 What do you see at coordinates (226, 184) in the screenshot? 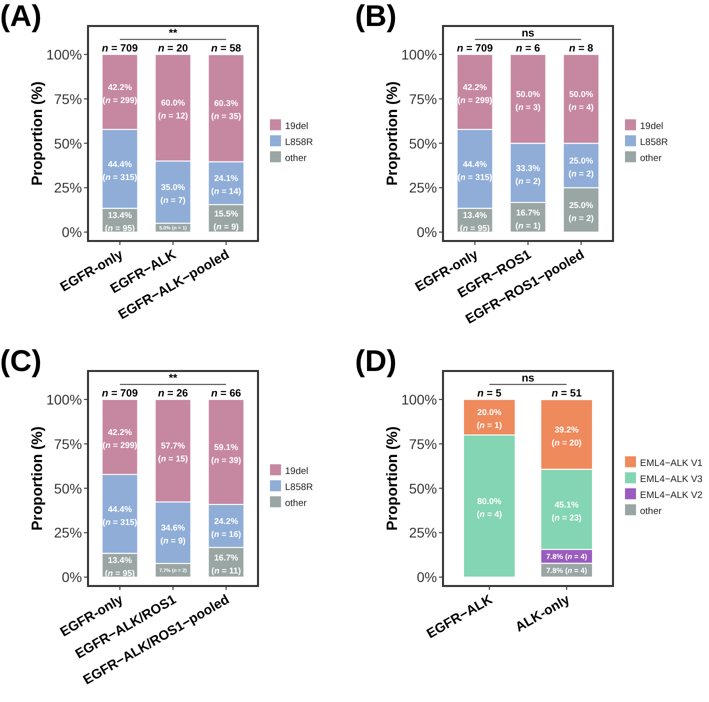
I see `data-label: 24.1% (n = 14)` at bounding box center [226, 184].